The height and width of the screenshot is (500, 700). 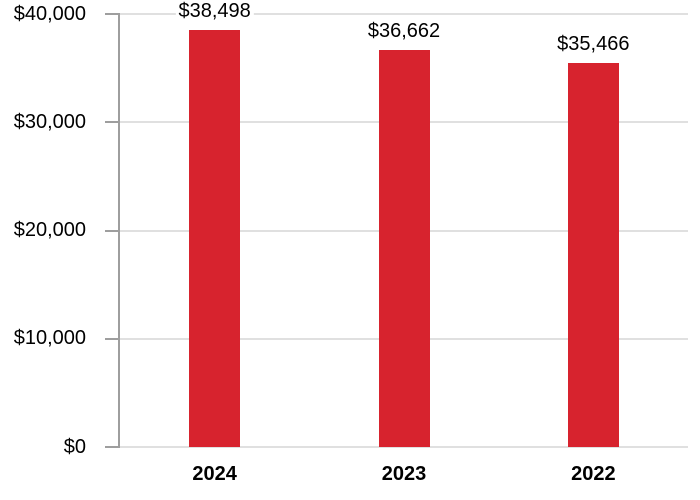 What do you see at coordinates (404, 14) in the screenshot?
I see `gridline` at bounding box center [404, 14].